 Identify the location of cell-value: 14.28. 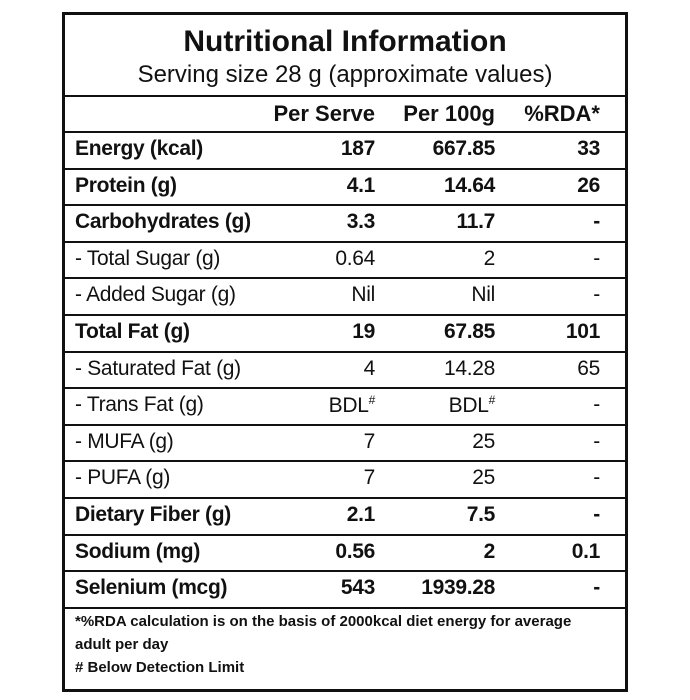
(469, 368).